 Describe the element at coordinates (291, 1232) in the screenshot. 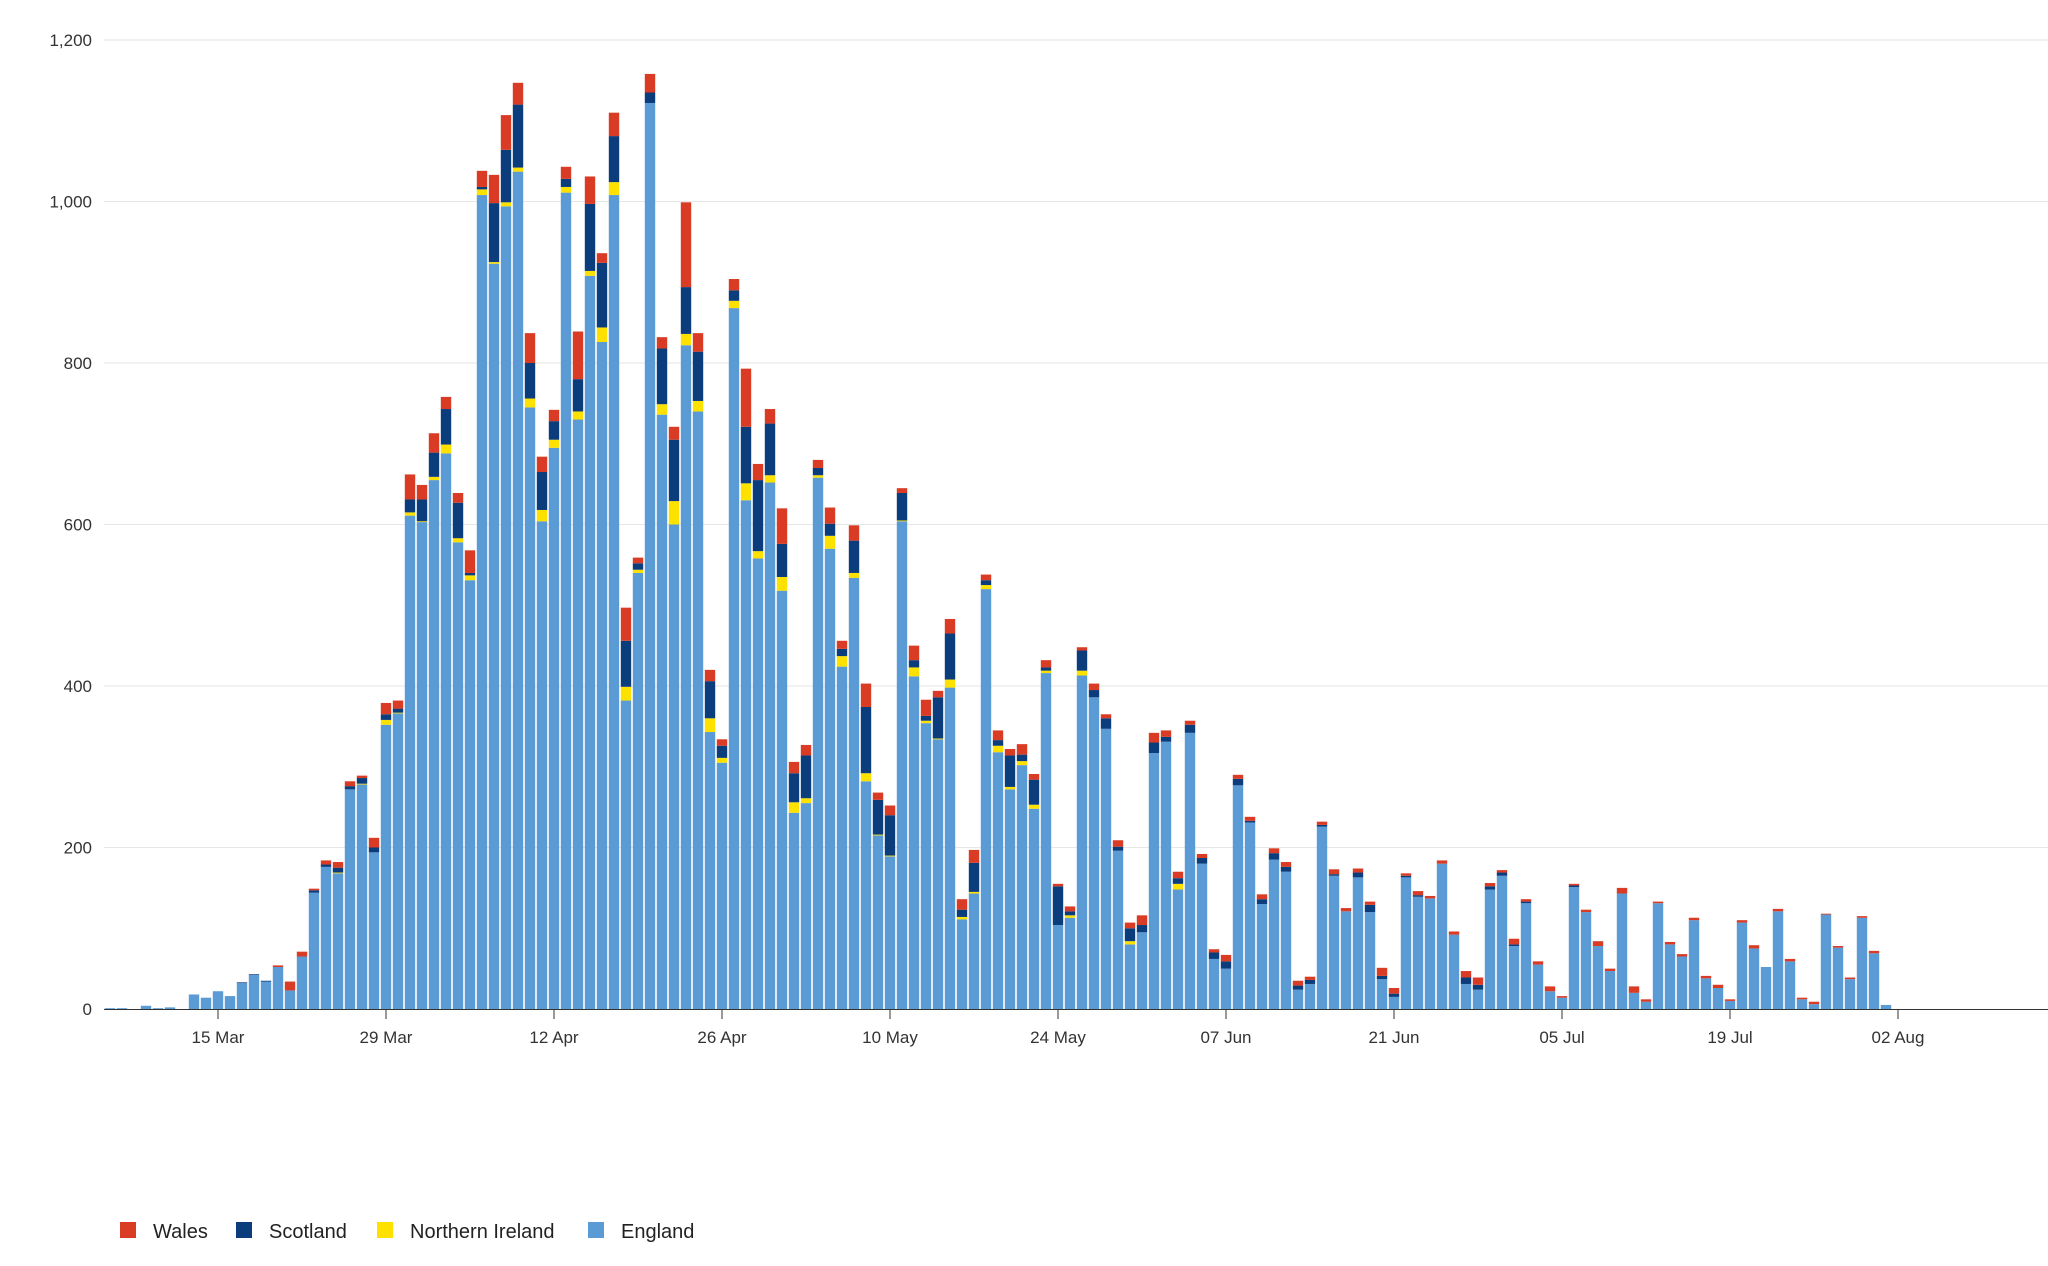

I see `legend-item-scotland: Scotland` at that location.